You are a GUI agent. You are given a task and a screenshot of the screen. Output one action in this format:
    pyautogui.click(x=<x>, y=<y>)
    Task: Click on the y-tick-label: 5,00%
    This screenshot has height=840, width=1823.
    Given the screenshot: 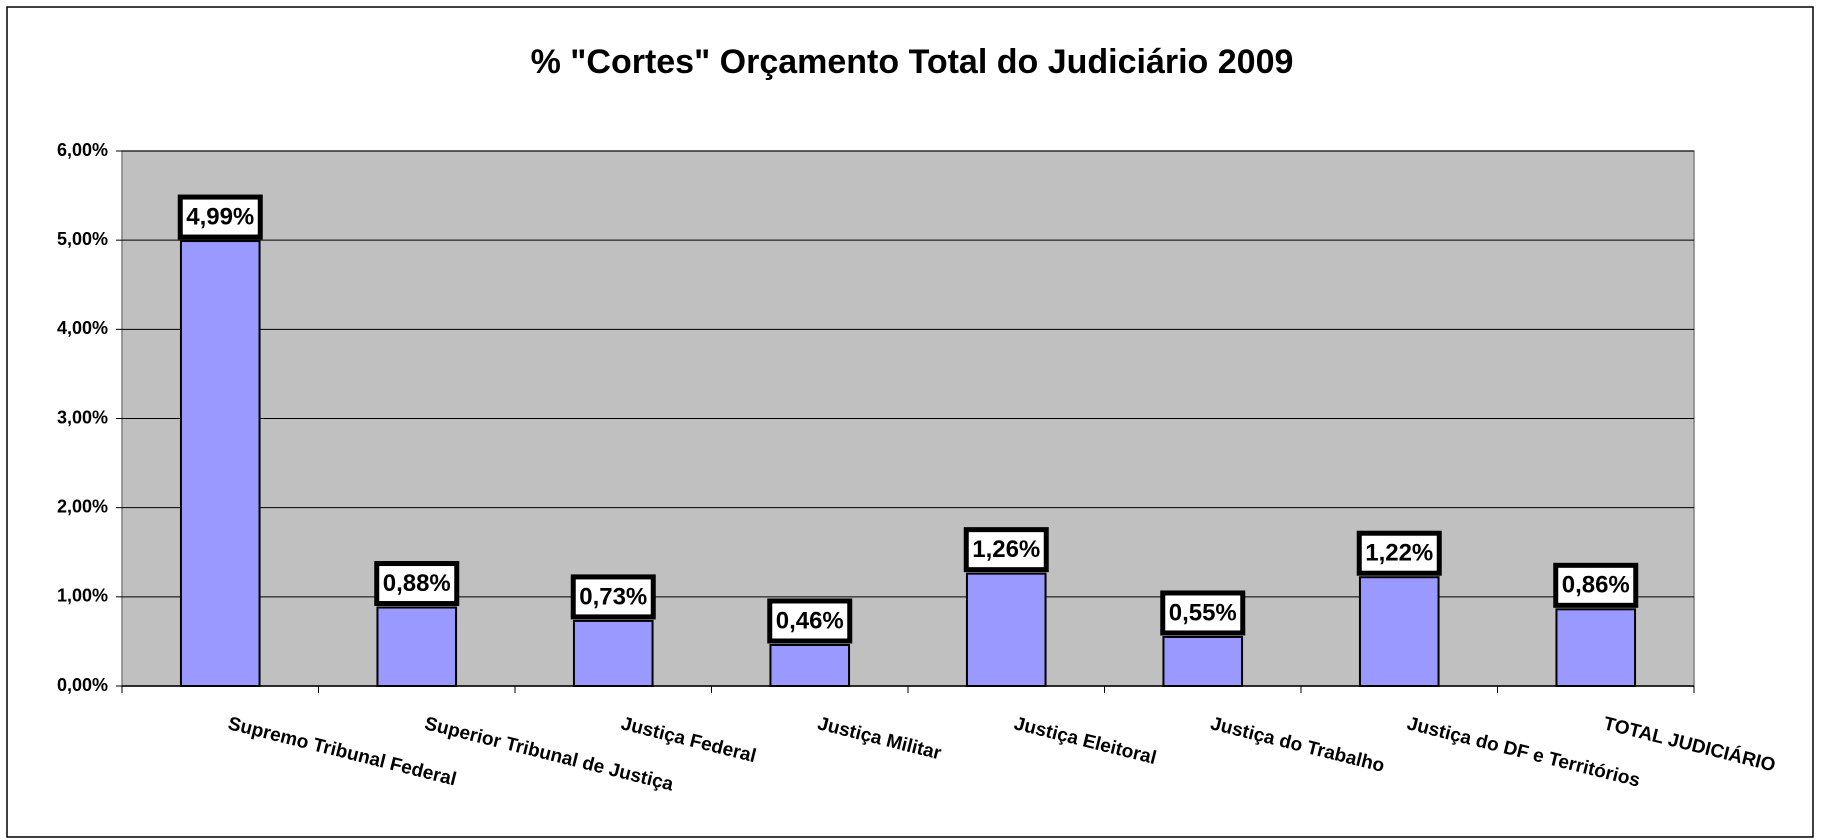 What is the action you would take?
    pyautogui.click(x=82, y=239)
    